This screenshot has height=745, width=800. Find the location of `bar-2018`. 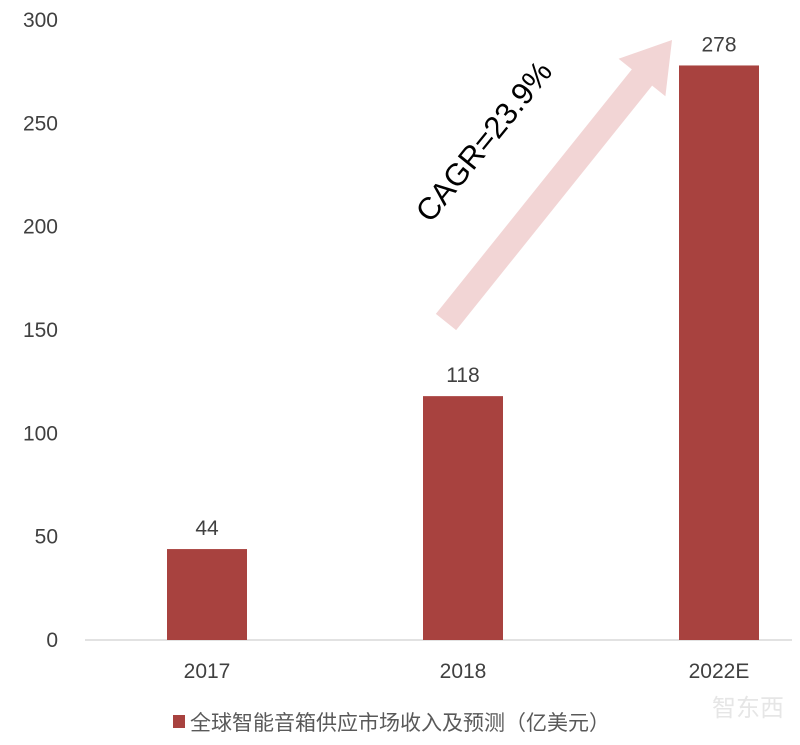

bar-2018 is located at coordinates (463, 518).